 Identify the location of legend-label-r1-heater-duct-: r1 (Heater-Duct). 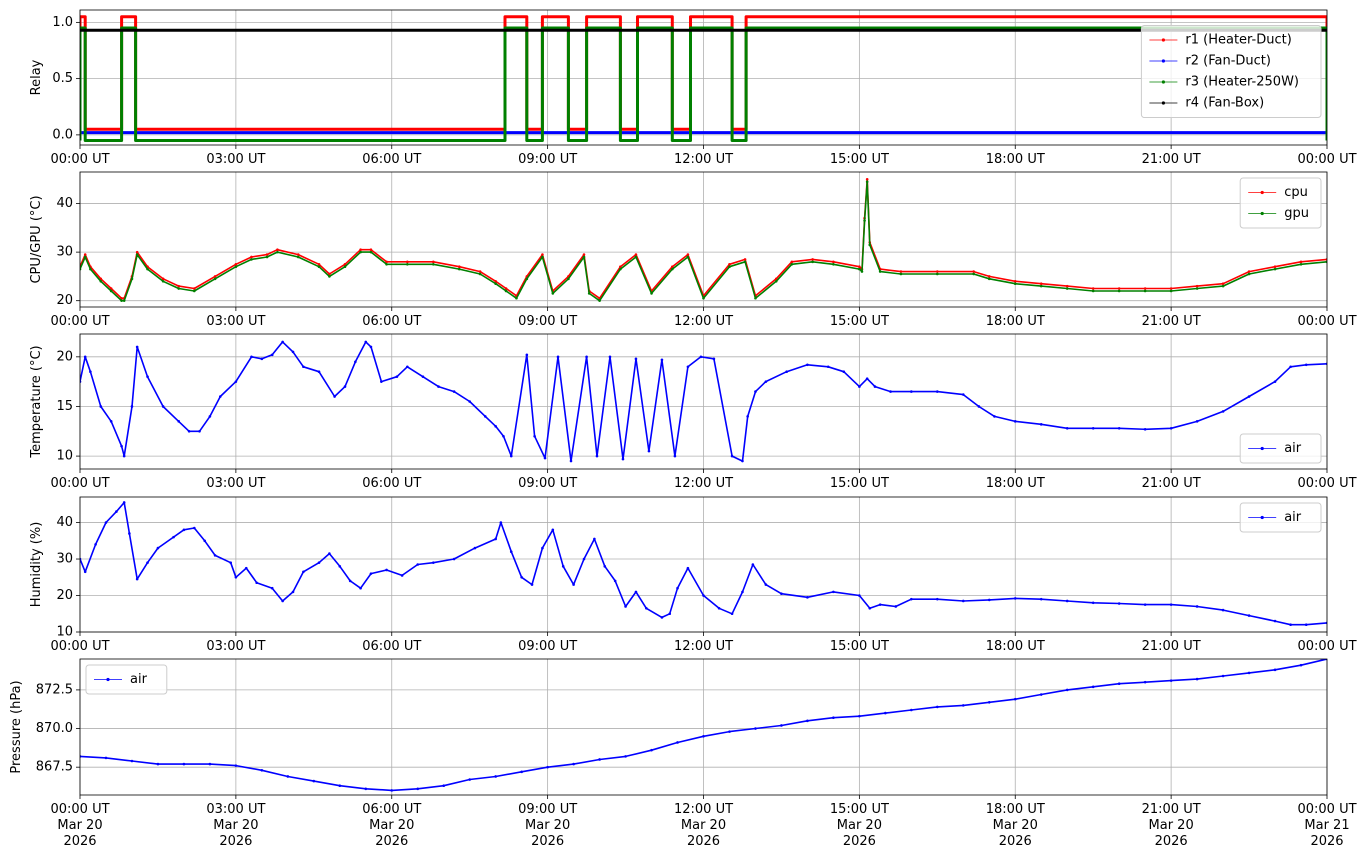
(1238, 40).